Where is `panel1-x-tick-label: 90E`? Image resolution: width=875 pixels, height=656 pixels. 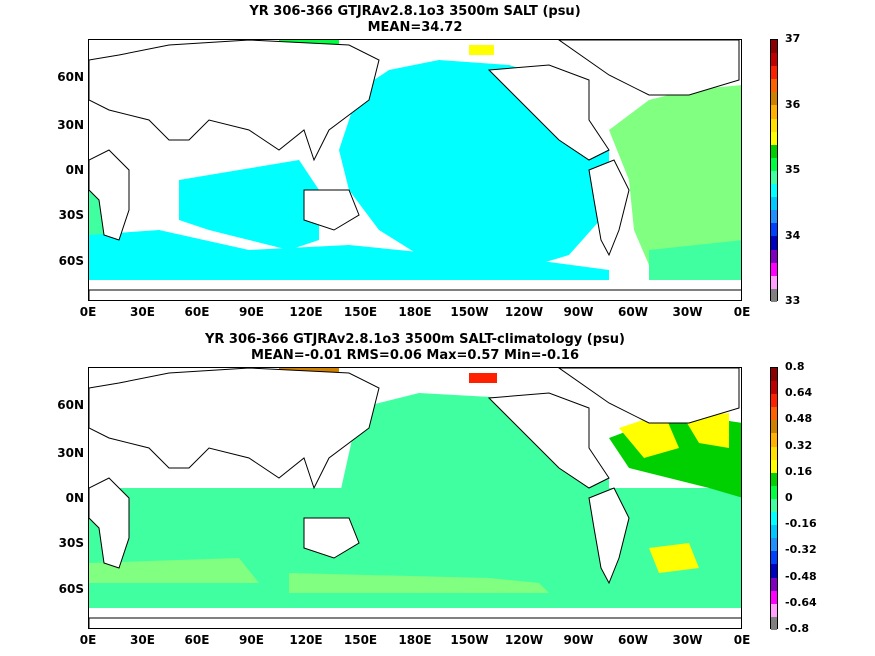 panel1-x-tick-label: 90E is located at coordinates (251, 312).